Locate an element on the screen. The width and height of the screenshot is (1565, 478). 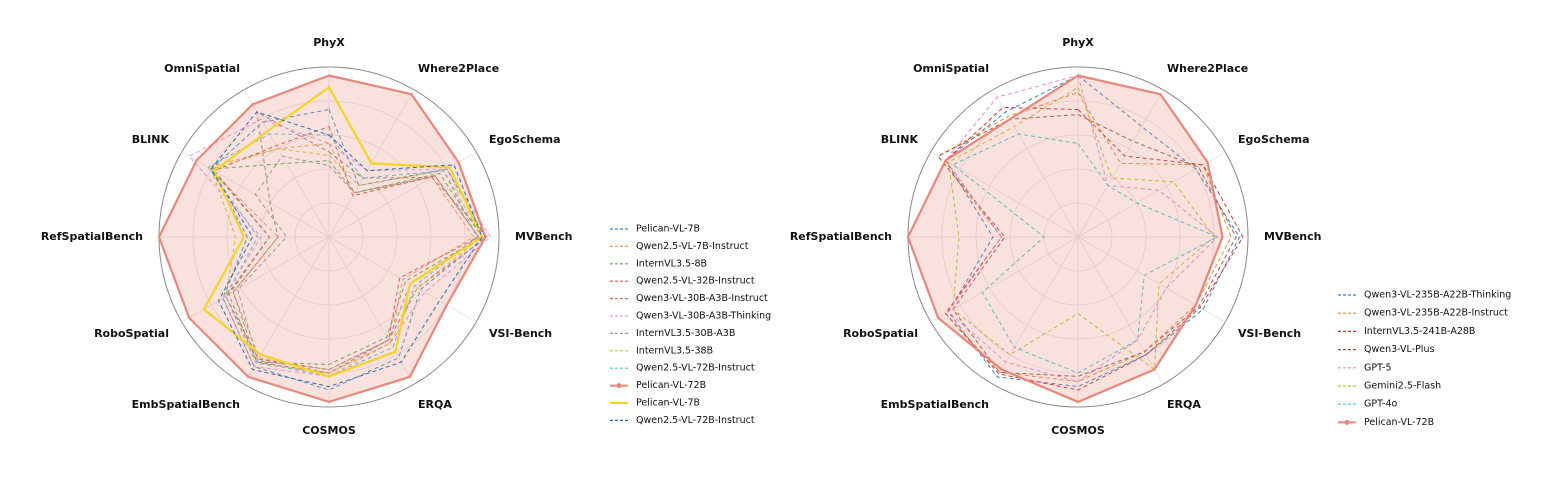
legend-label: InternVL3.5-38B is located at coordinates (674, 350).